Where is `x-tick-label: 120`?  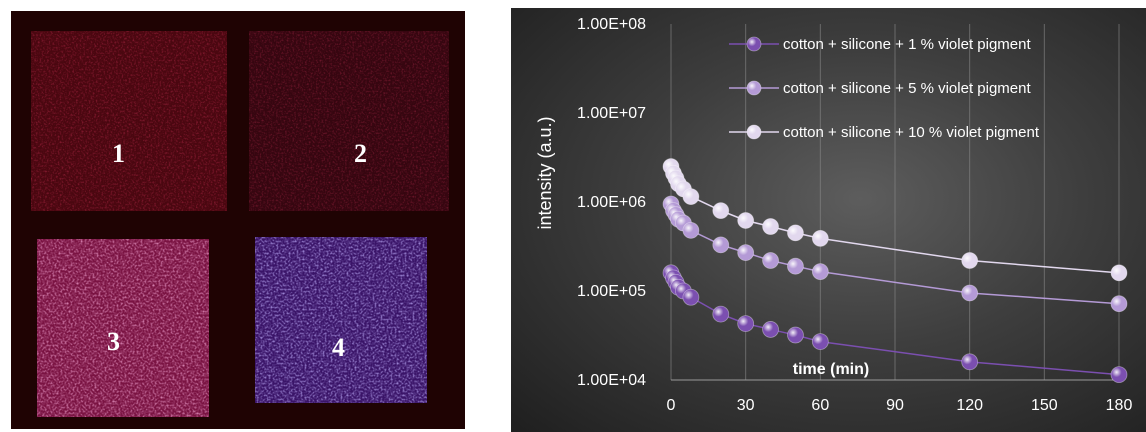
x-tick-label: 120 is located at coordinates (969, 405).